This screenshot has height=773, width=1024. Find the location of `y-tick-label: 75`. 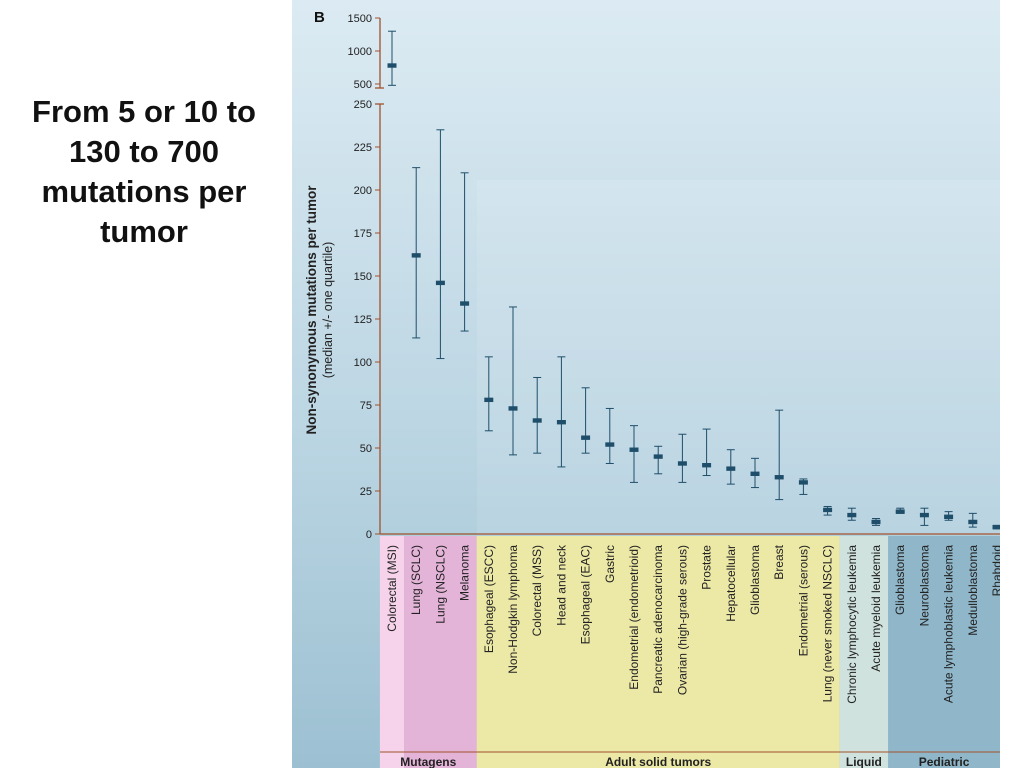

y-tick-label: 75 is located at coordinates (366, 406).